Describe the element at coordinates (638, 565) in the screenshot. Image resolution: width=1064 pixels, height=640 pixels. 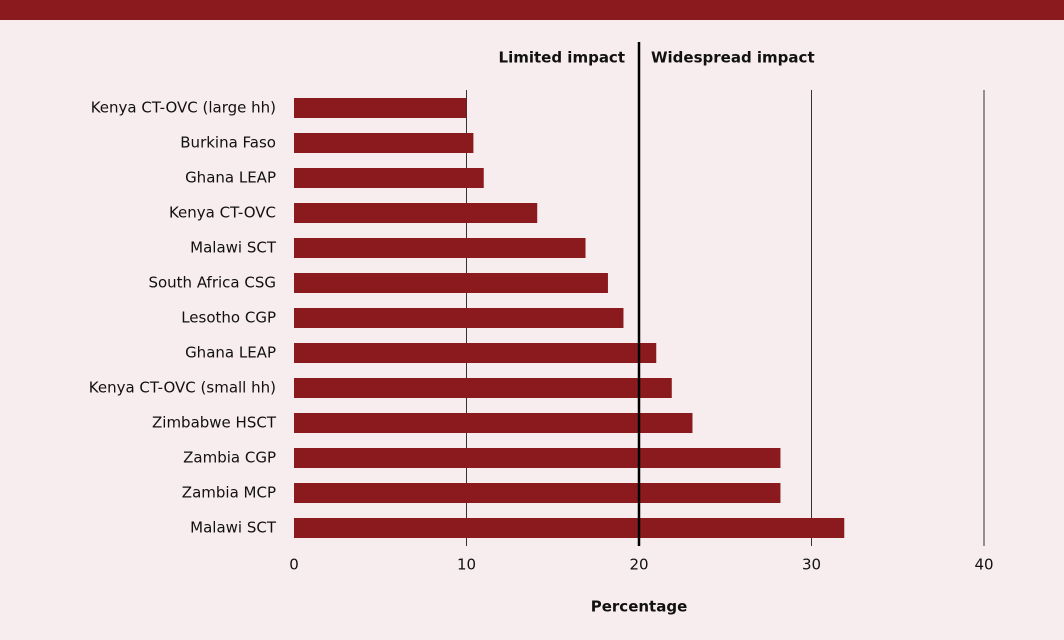
I see `x-tick-label: 20` at that location.